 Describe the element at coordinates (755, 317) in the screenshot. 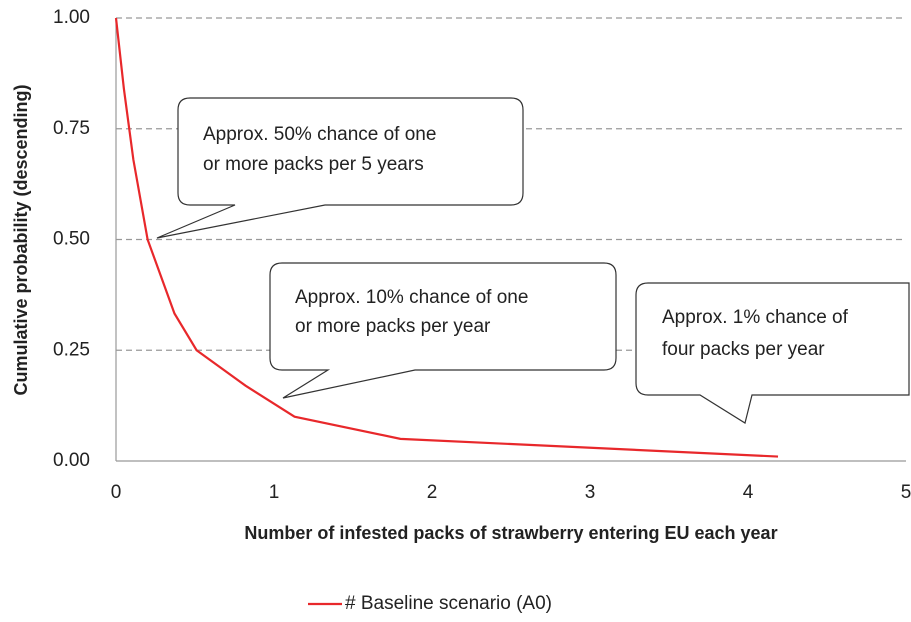

I see `callout-text: Approx. 1% chance of` at that location.